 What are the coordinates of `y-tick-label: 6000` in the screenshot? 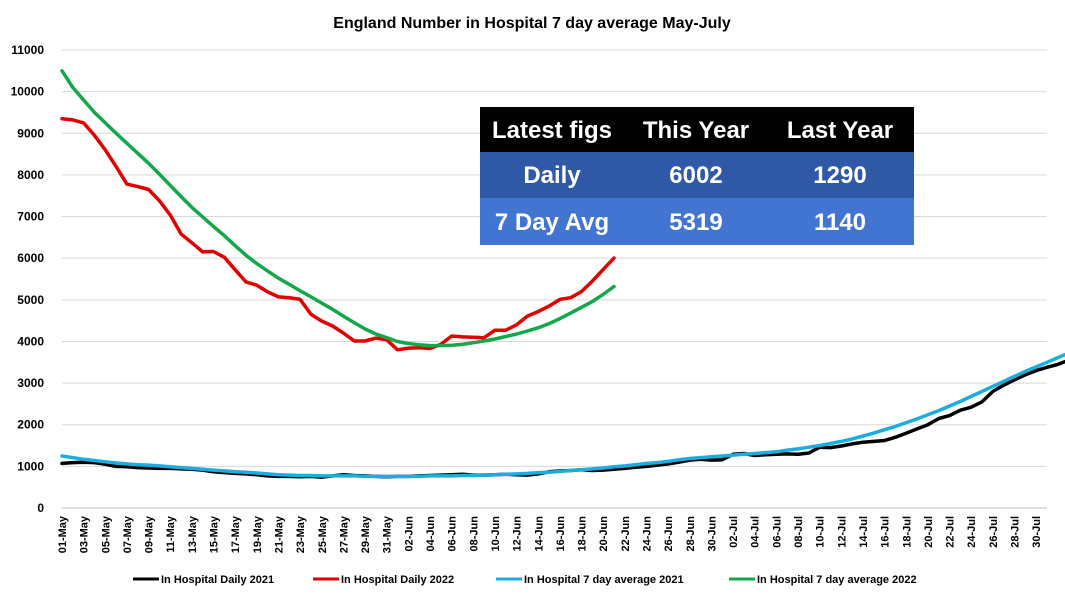 It's located at (30, 258).